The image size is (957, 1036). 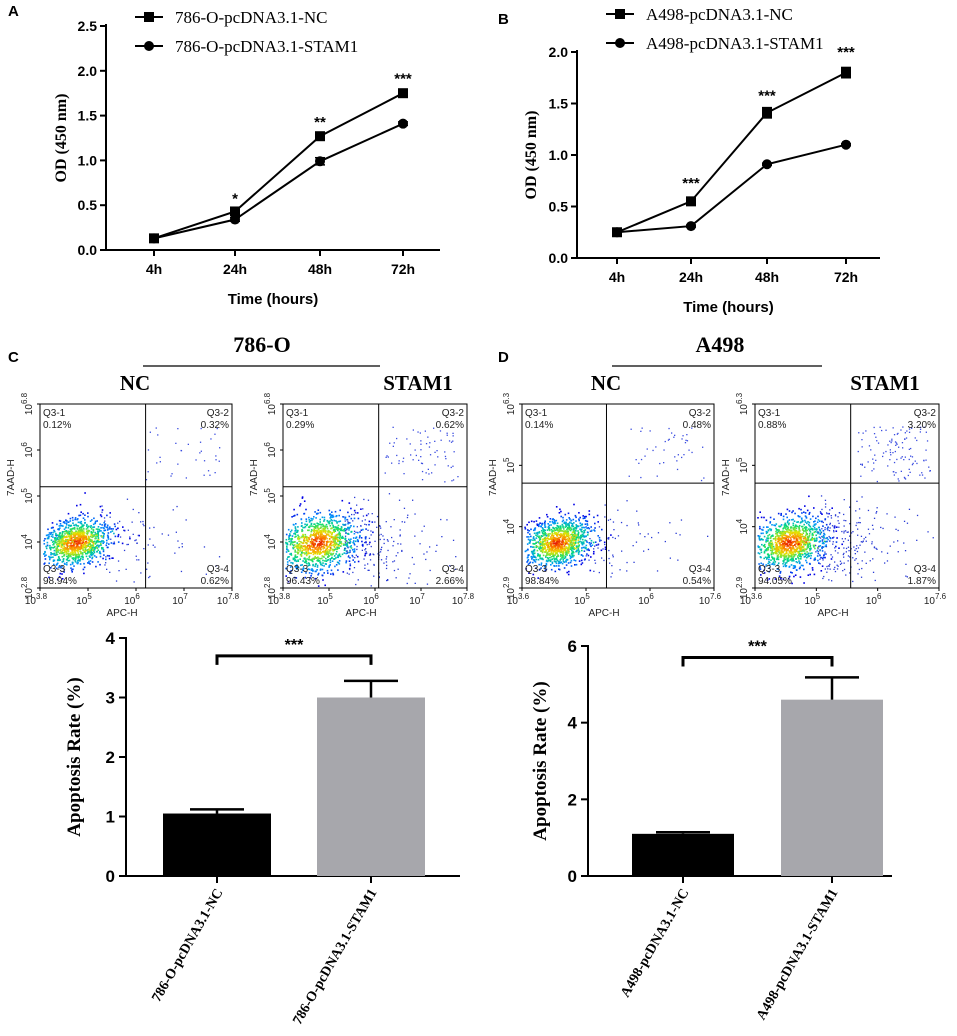 What do you see at coordinates (88, 71) in the screenshot?
I see `y-tick-label: 2.0` at bounding box center [88, 71].